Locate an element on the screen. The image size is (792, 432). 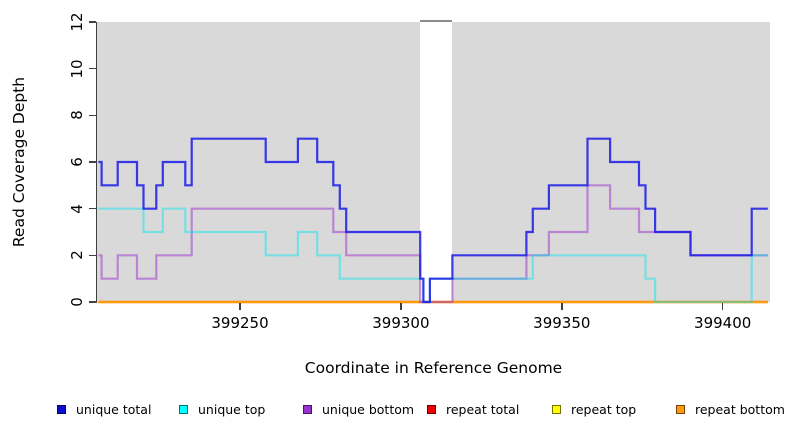
y-axis-title: Read Coverage Depth is located at coordinates (19, 162).